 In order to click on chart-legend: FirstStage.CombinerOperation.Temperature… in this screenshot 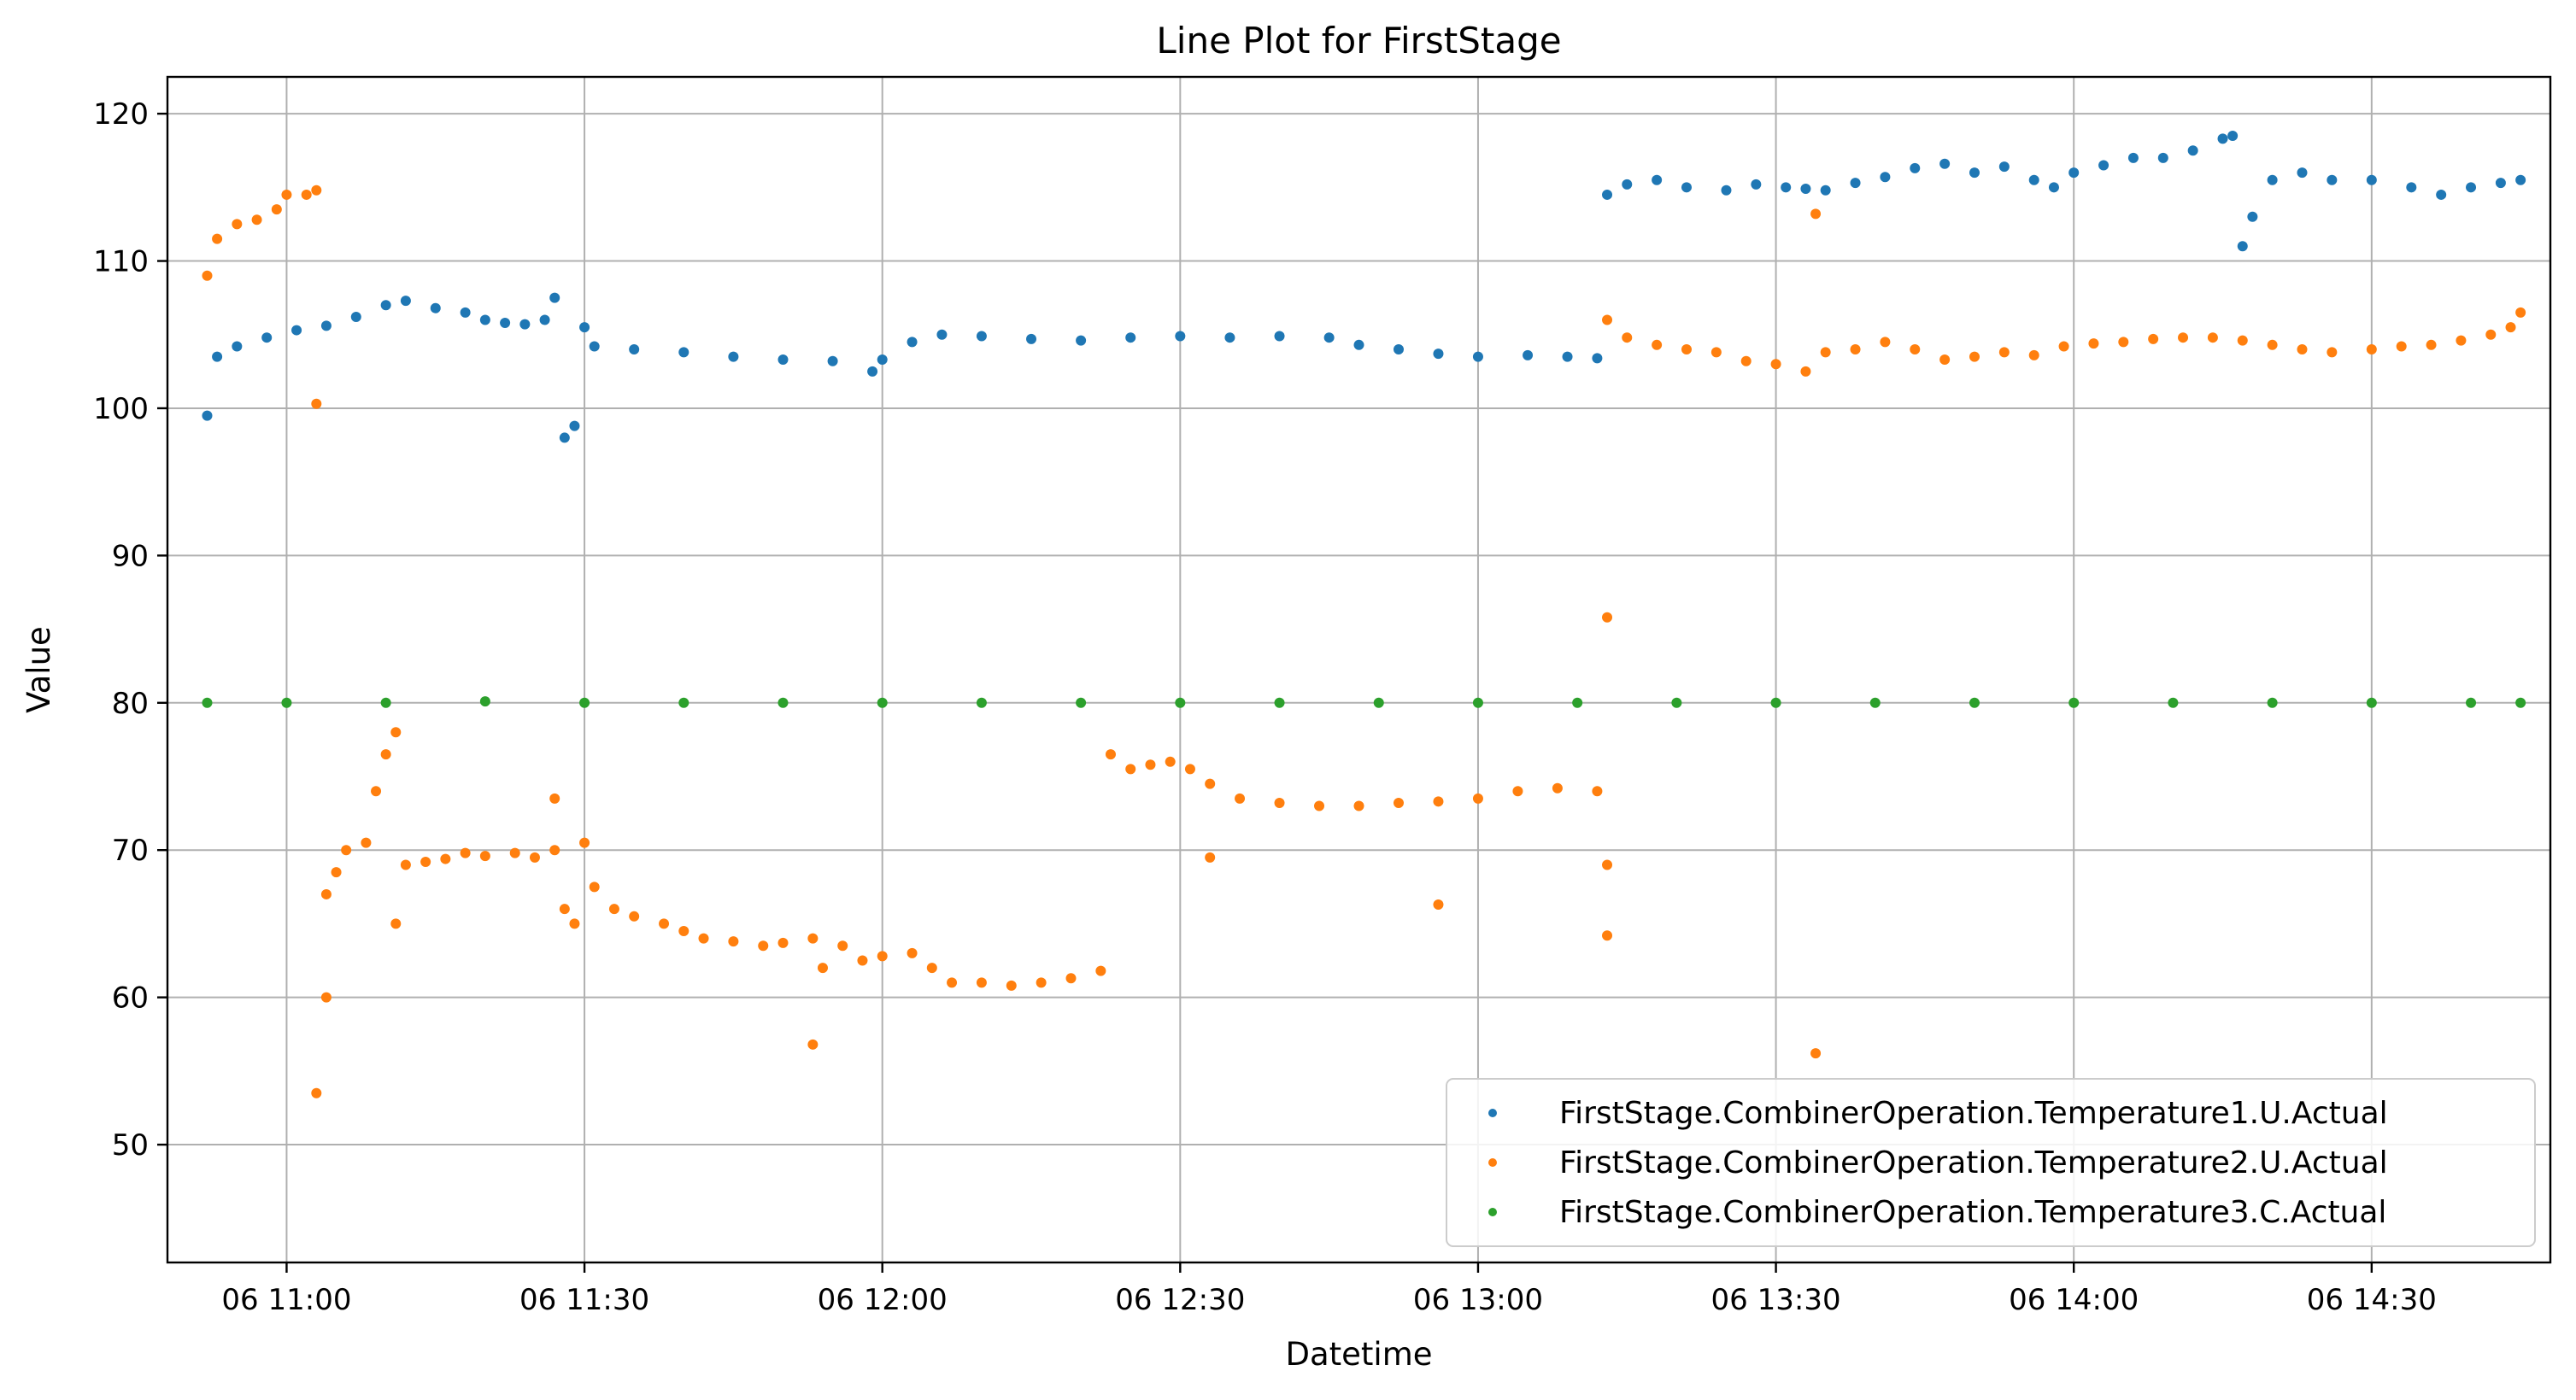, I will do `click(1991, 1162)`.